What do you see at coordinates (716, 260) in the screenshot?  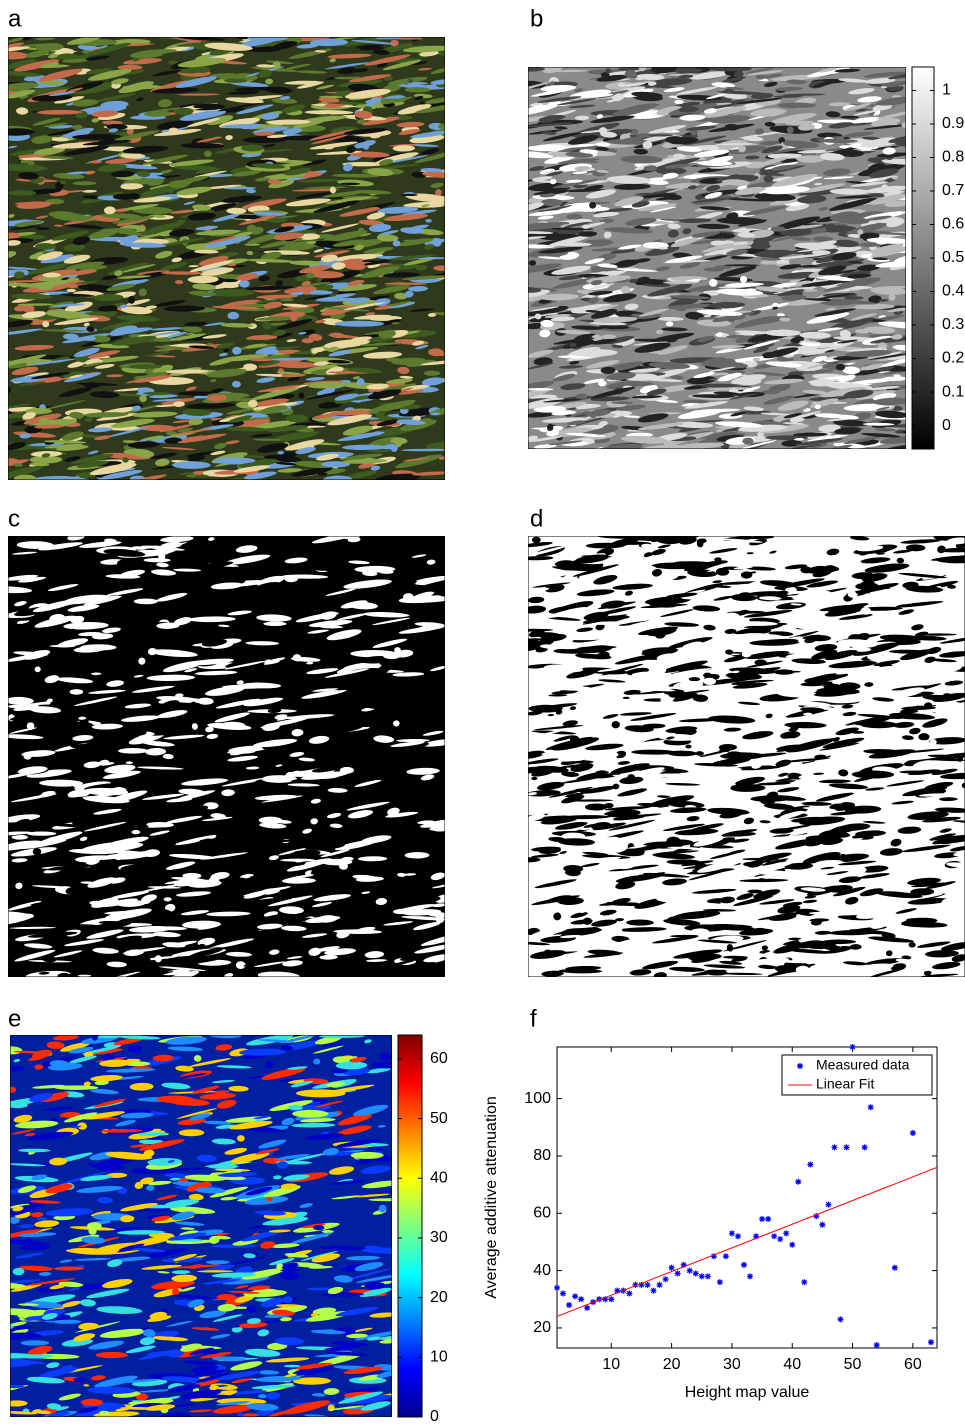 I see `image-b` at bounding box center [716, 260].